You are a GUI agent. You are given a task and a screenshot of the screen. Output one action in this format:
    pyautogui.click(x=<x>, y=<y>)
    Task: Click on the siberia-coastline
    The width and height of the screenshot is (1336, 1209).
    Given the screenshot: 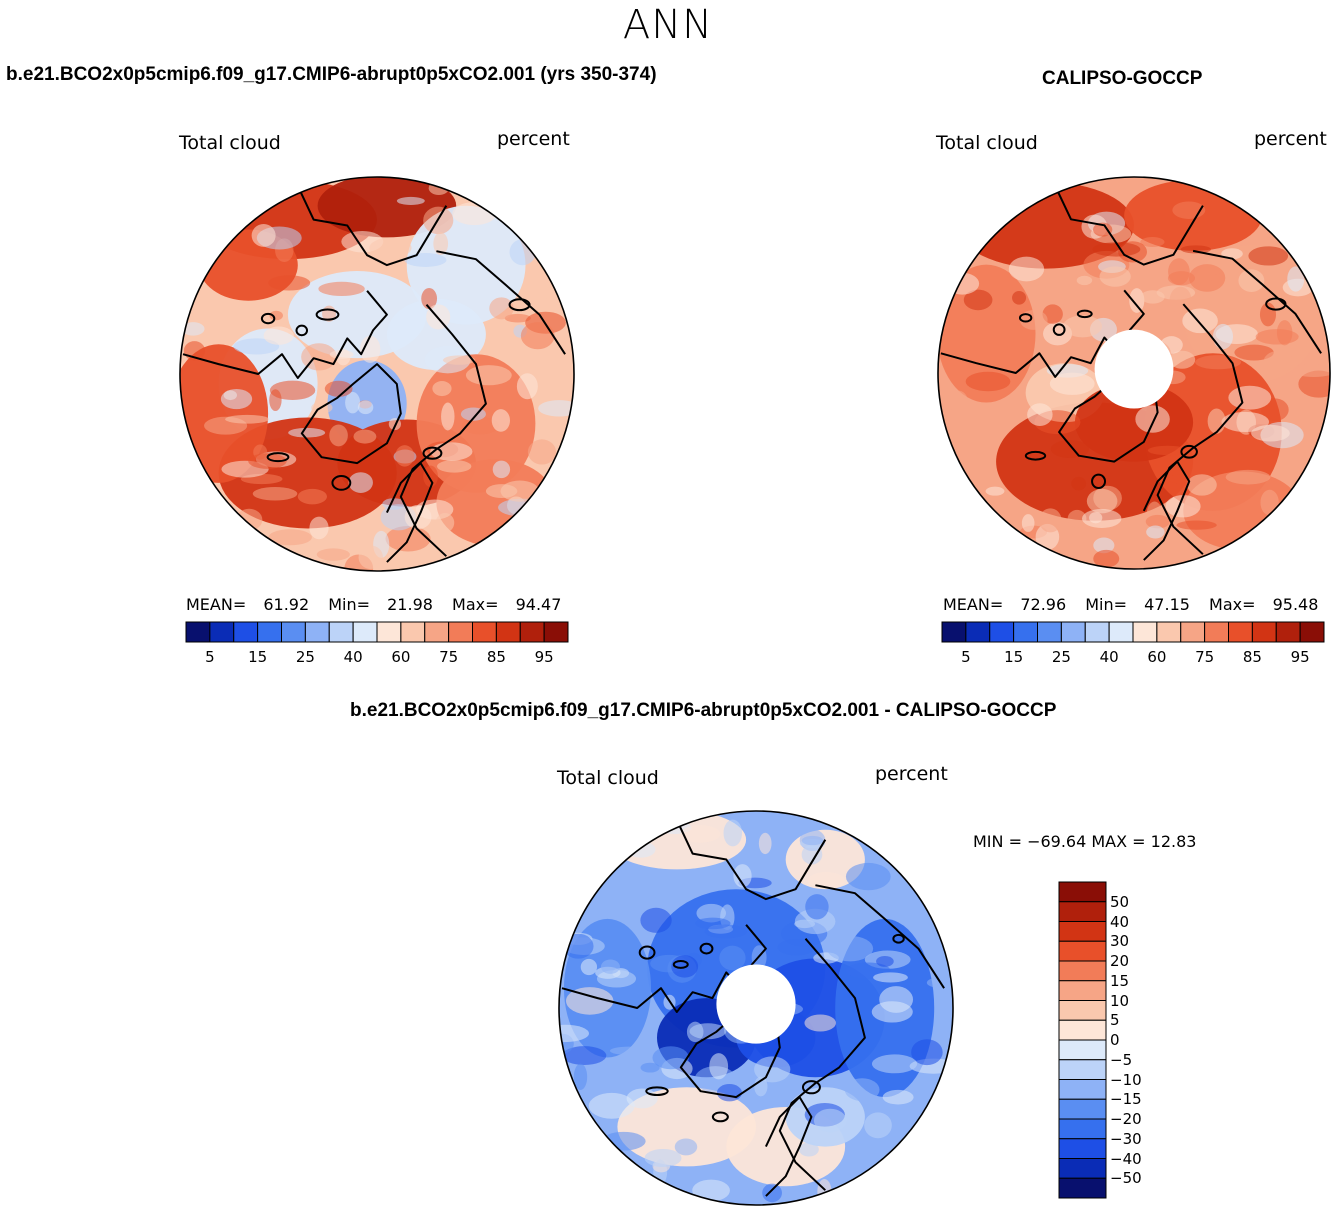 What is the action you would take?
    pyautogui.click(x=1257, y=301)
    